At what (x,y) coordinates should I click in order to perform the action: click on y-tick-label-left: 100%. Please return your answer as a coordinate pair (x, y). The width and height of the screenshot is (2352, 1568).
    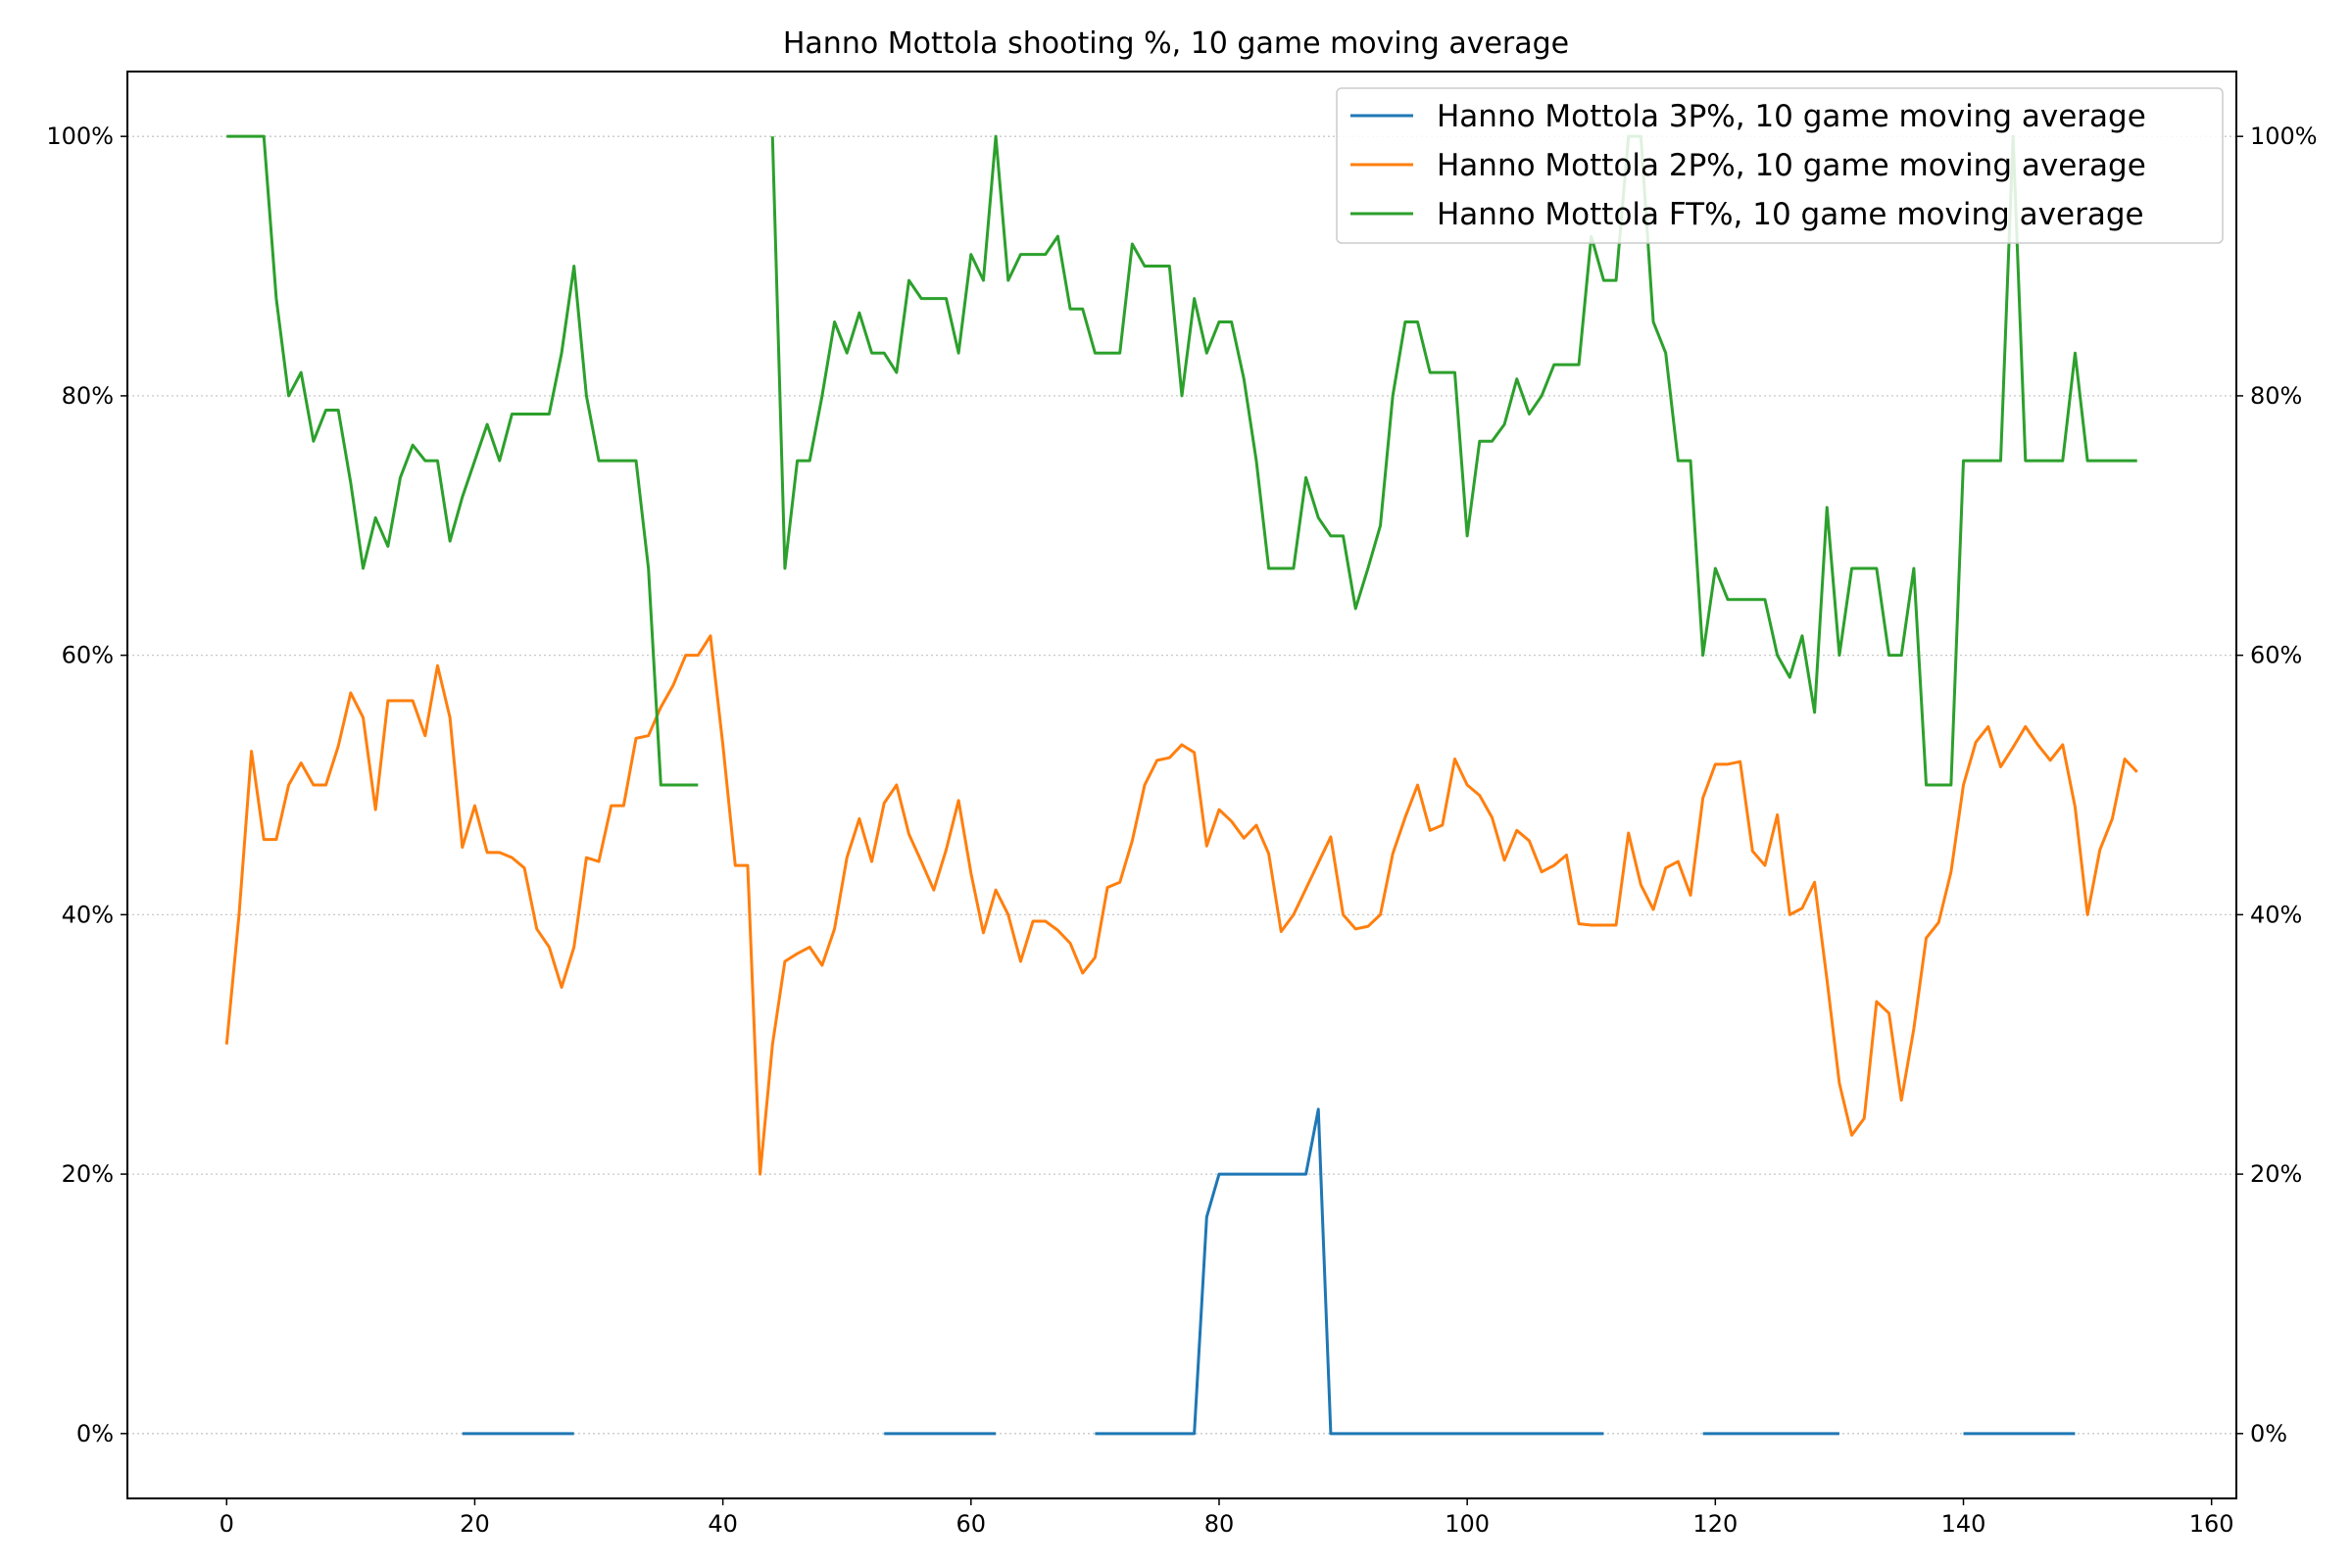
    Looking at the image, I should click on (80, 136).